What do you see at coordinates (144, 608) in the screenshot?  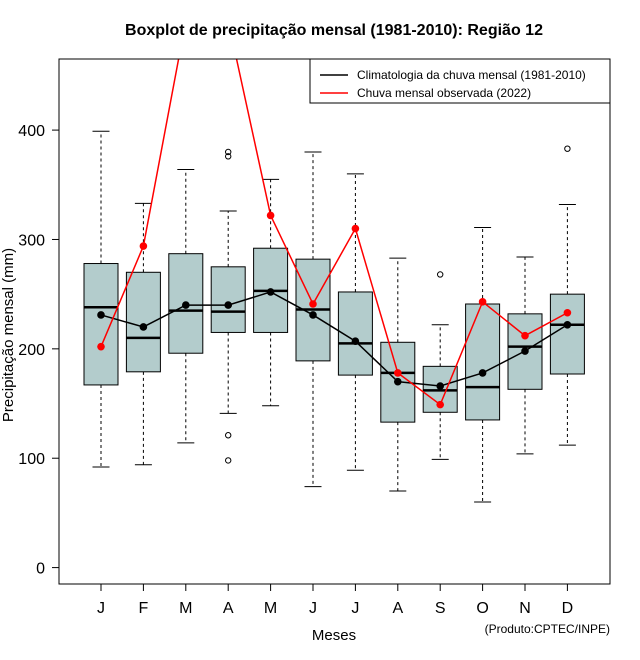 I see `x-tick-label: F` at bounding box center [144, 608].